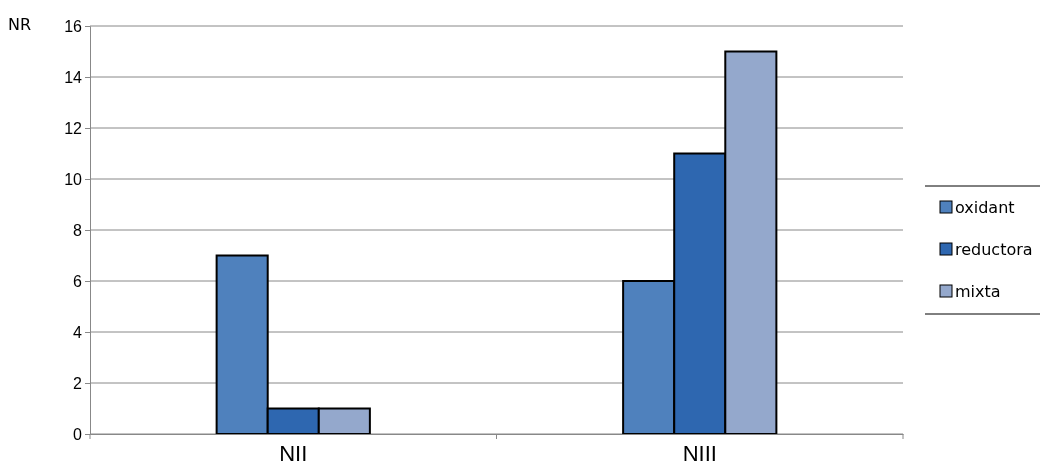 This screenshot has height=474, width=1051. What do you see at coordinates (994, 249) in the screenshot?
I see `legend-label: reductora` at bounding box center [994, 249].